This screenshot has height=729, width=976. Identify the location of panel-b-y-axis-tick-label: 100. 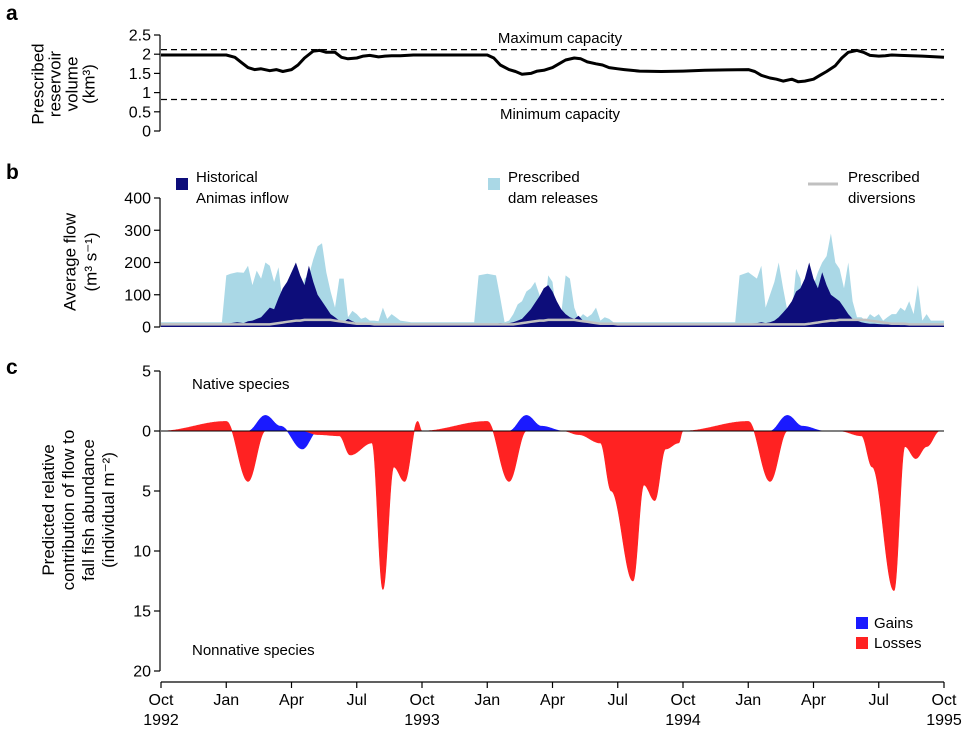
(137, 295).